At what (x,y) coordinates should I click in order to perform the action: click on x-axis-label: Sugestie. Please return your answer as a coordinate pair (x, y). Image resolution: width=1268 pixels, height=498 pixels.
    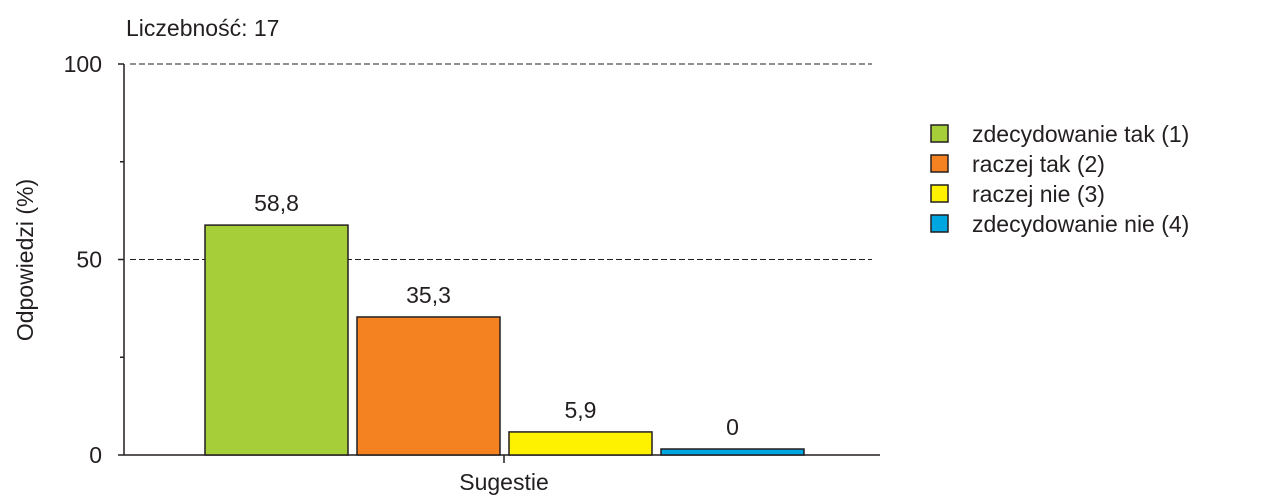
    Looking at the image, I should click on (504, 482).